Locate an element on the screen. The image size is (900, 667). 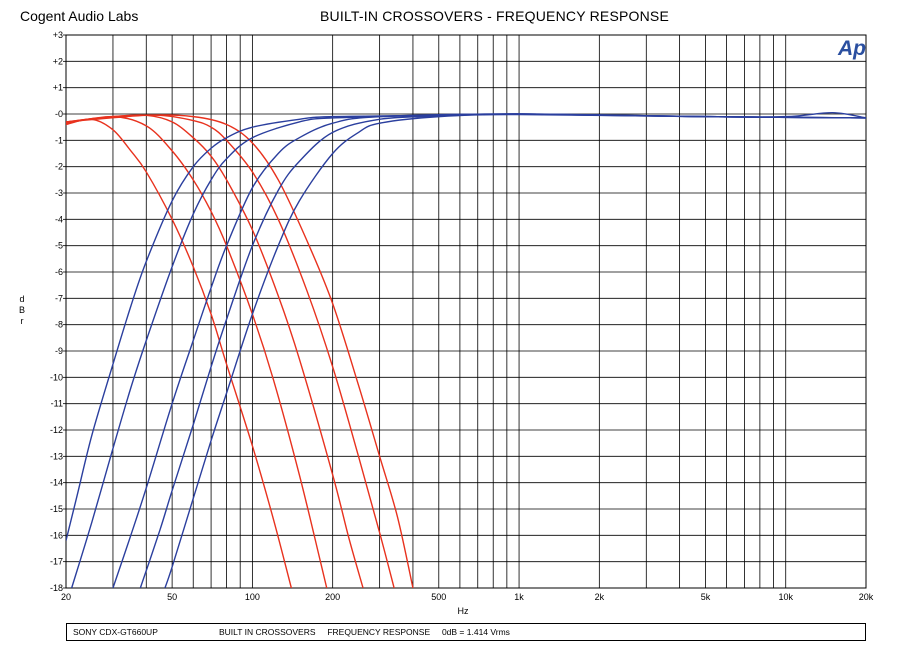
y-tick-label: -16 is located at coordinates (56, 535).